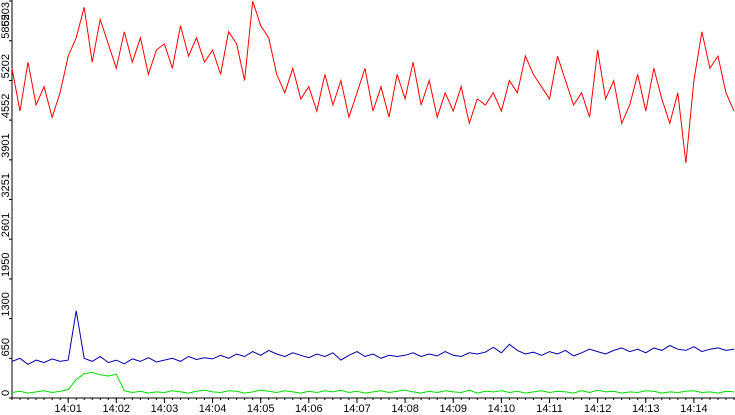  Describe the element at coordinates (549, 409) in the screenshot. I see `x-tick-label: 14:11` at that location.